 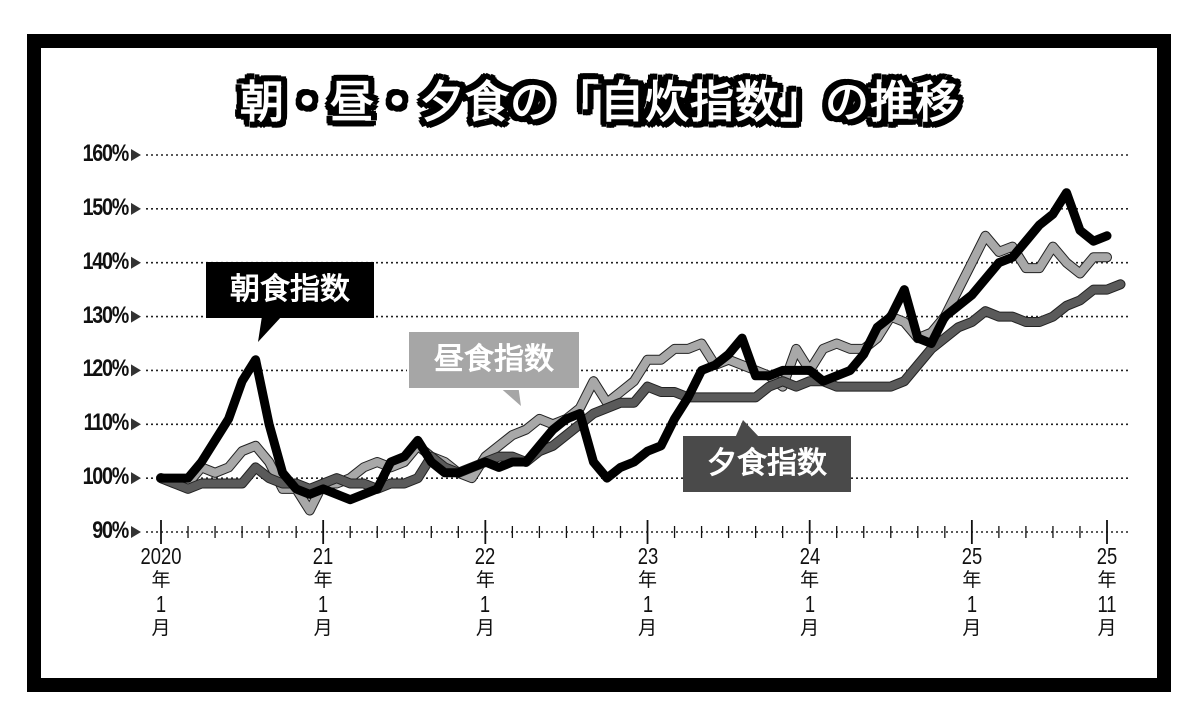 What do you see at coordinates (972, 591) in the screenshot?
I see `x-tick-label: 25 年 1 月` at bounding box center [972, 591].